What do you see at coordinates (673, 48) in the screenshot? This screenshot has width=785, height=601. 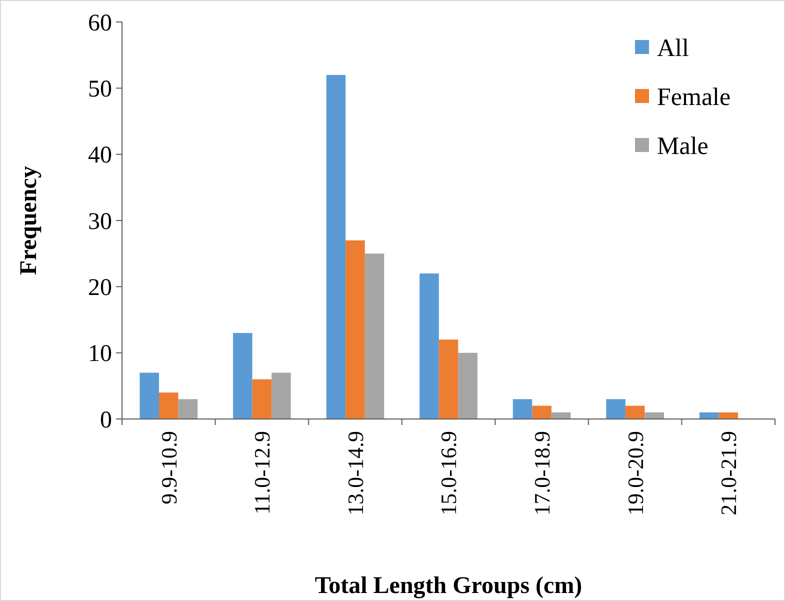 I see `legend-label: All` at bounding box center [673, 48].